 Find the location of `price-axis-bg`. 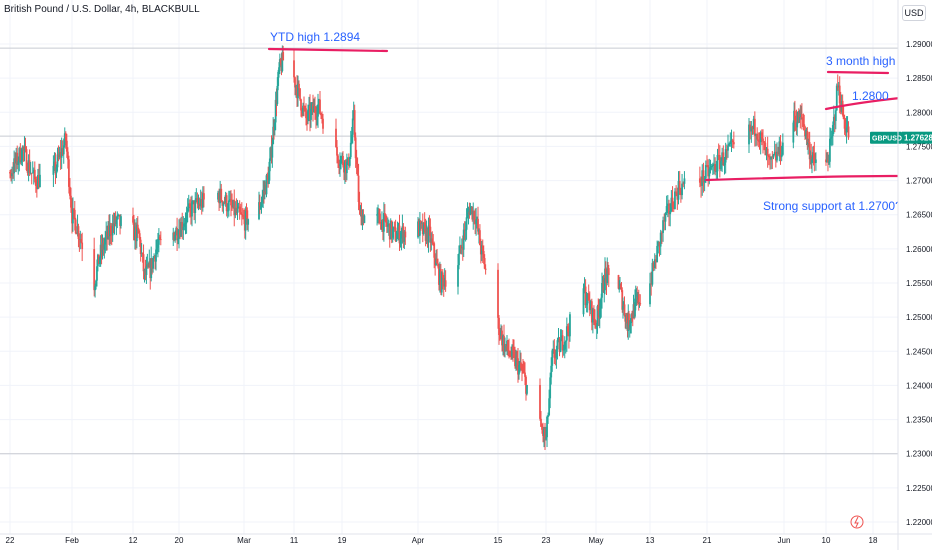

price-axis-bg is located at coordinates (915, 275).